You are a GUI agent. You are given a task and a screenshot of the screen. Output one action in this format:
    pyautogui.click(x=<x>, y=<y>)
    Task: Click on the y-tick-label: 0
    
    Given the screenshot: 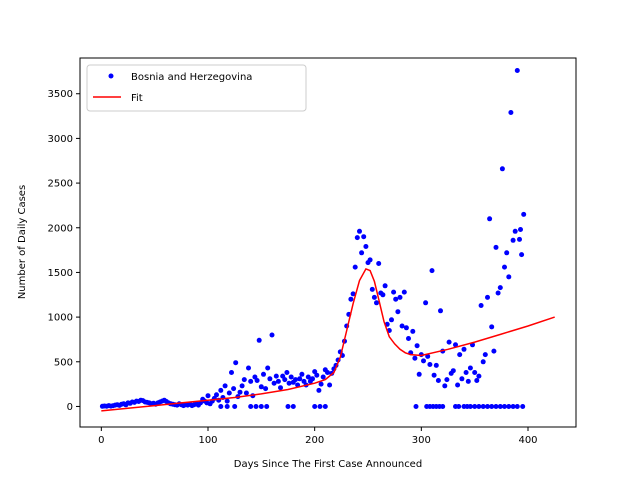 What is the action you would take?
    pyautogui.click(x=70, y=407)
    